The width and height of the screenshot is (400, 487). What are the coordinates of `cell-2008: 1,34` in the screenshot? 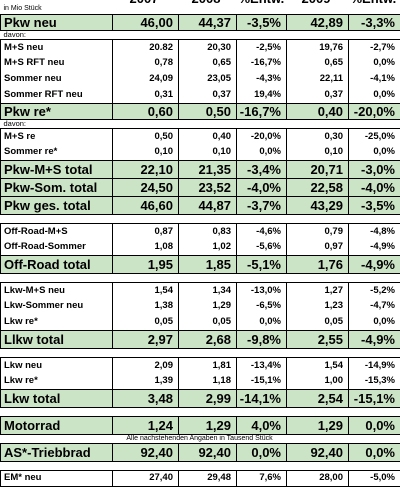 It's located at (208, 290).